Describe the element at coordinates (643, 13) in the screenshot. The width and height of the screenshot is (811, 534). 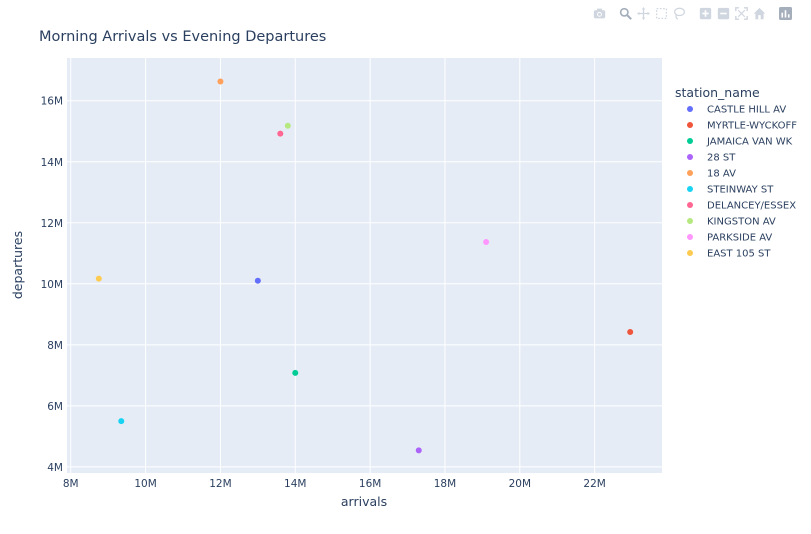
I see `pan-icon` at that location.